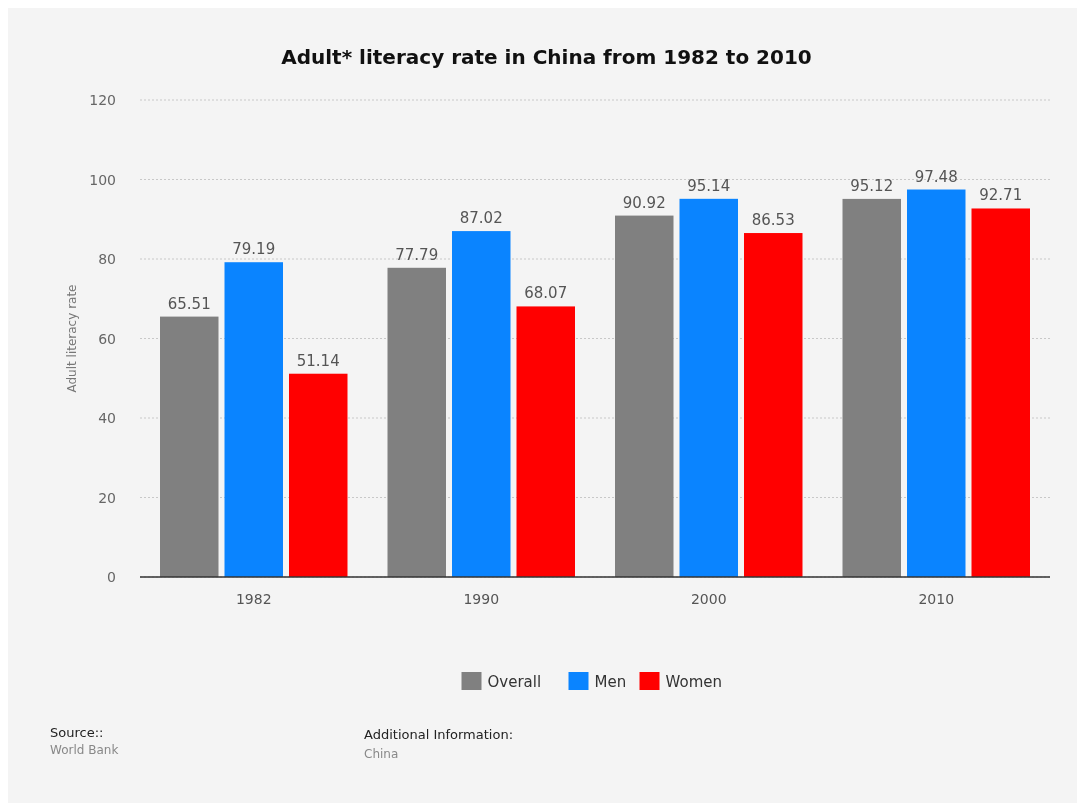 The height and width of the screenshot is (803, 1077). I want to click on y-tick-label: 20, so click(107, 497).